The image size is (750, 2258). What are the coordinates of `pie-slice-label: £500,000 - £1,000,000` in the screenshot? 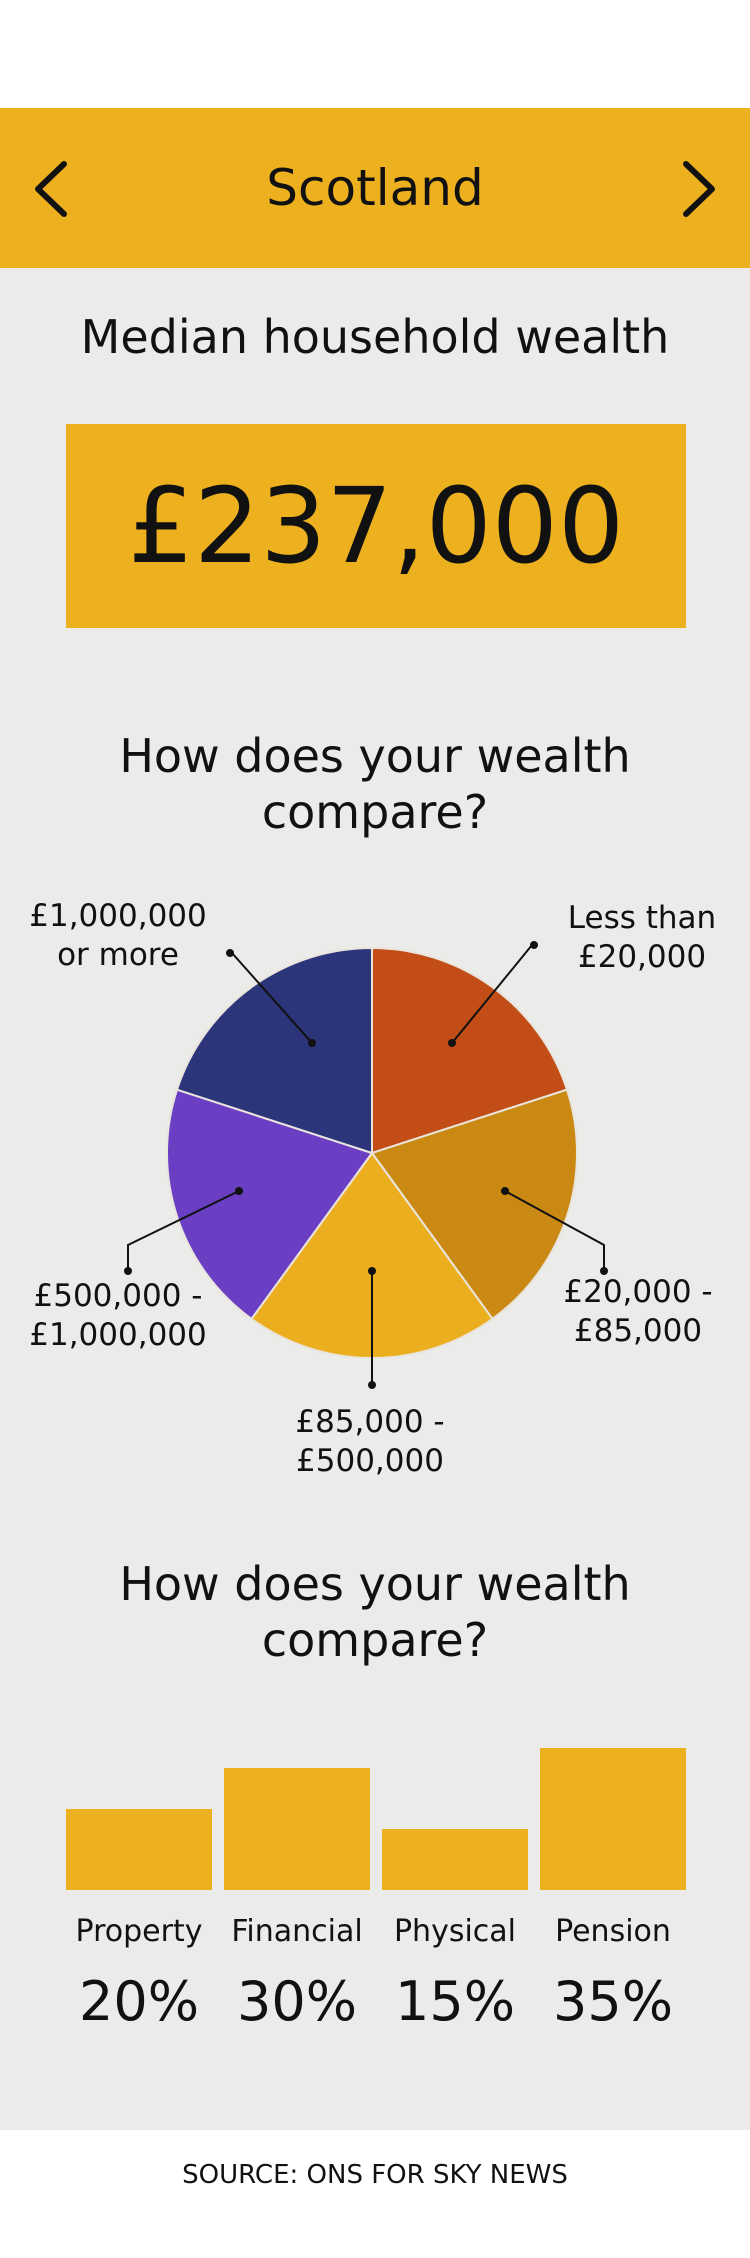 It's located at (118, 1316).